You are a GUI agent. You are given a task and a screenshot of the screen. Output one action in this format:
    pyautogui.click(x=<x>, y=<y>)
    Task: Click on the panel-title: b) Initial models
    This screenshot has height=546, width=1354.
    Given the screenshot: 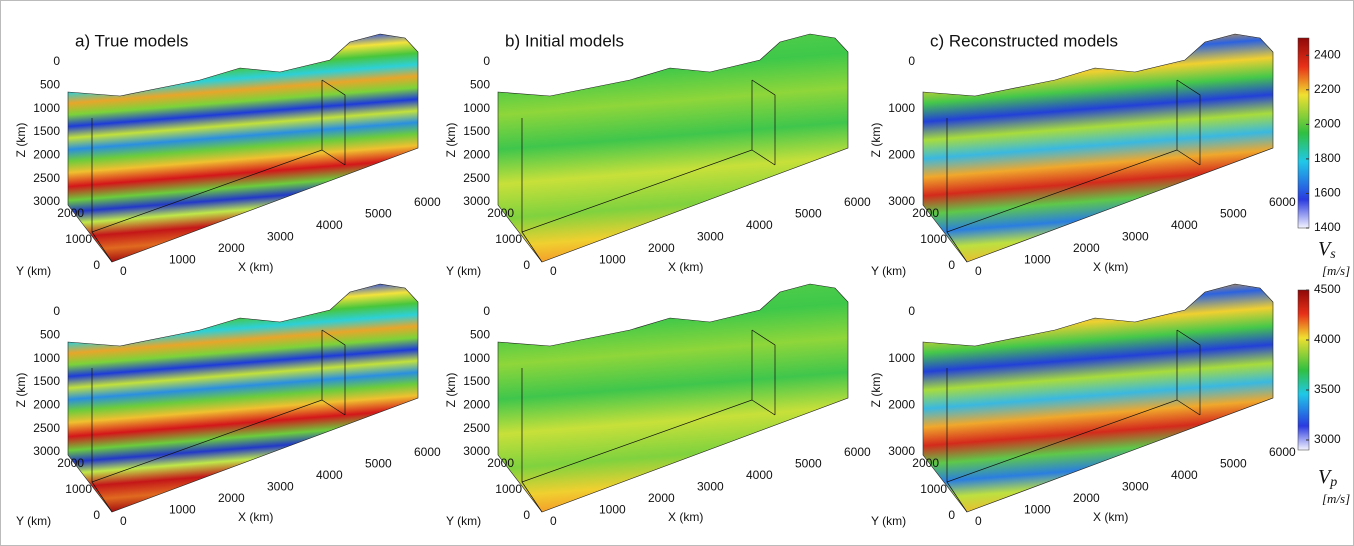 What is the action you would take?
    pyautogui.click(x=564, y=40)
    